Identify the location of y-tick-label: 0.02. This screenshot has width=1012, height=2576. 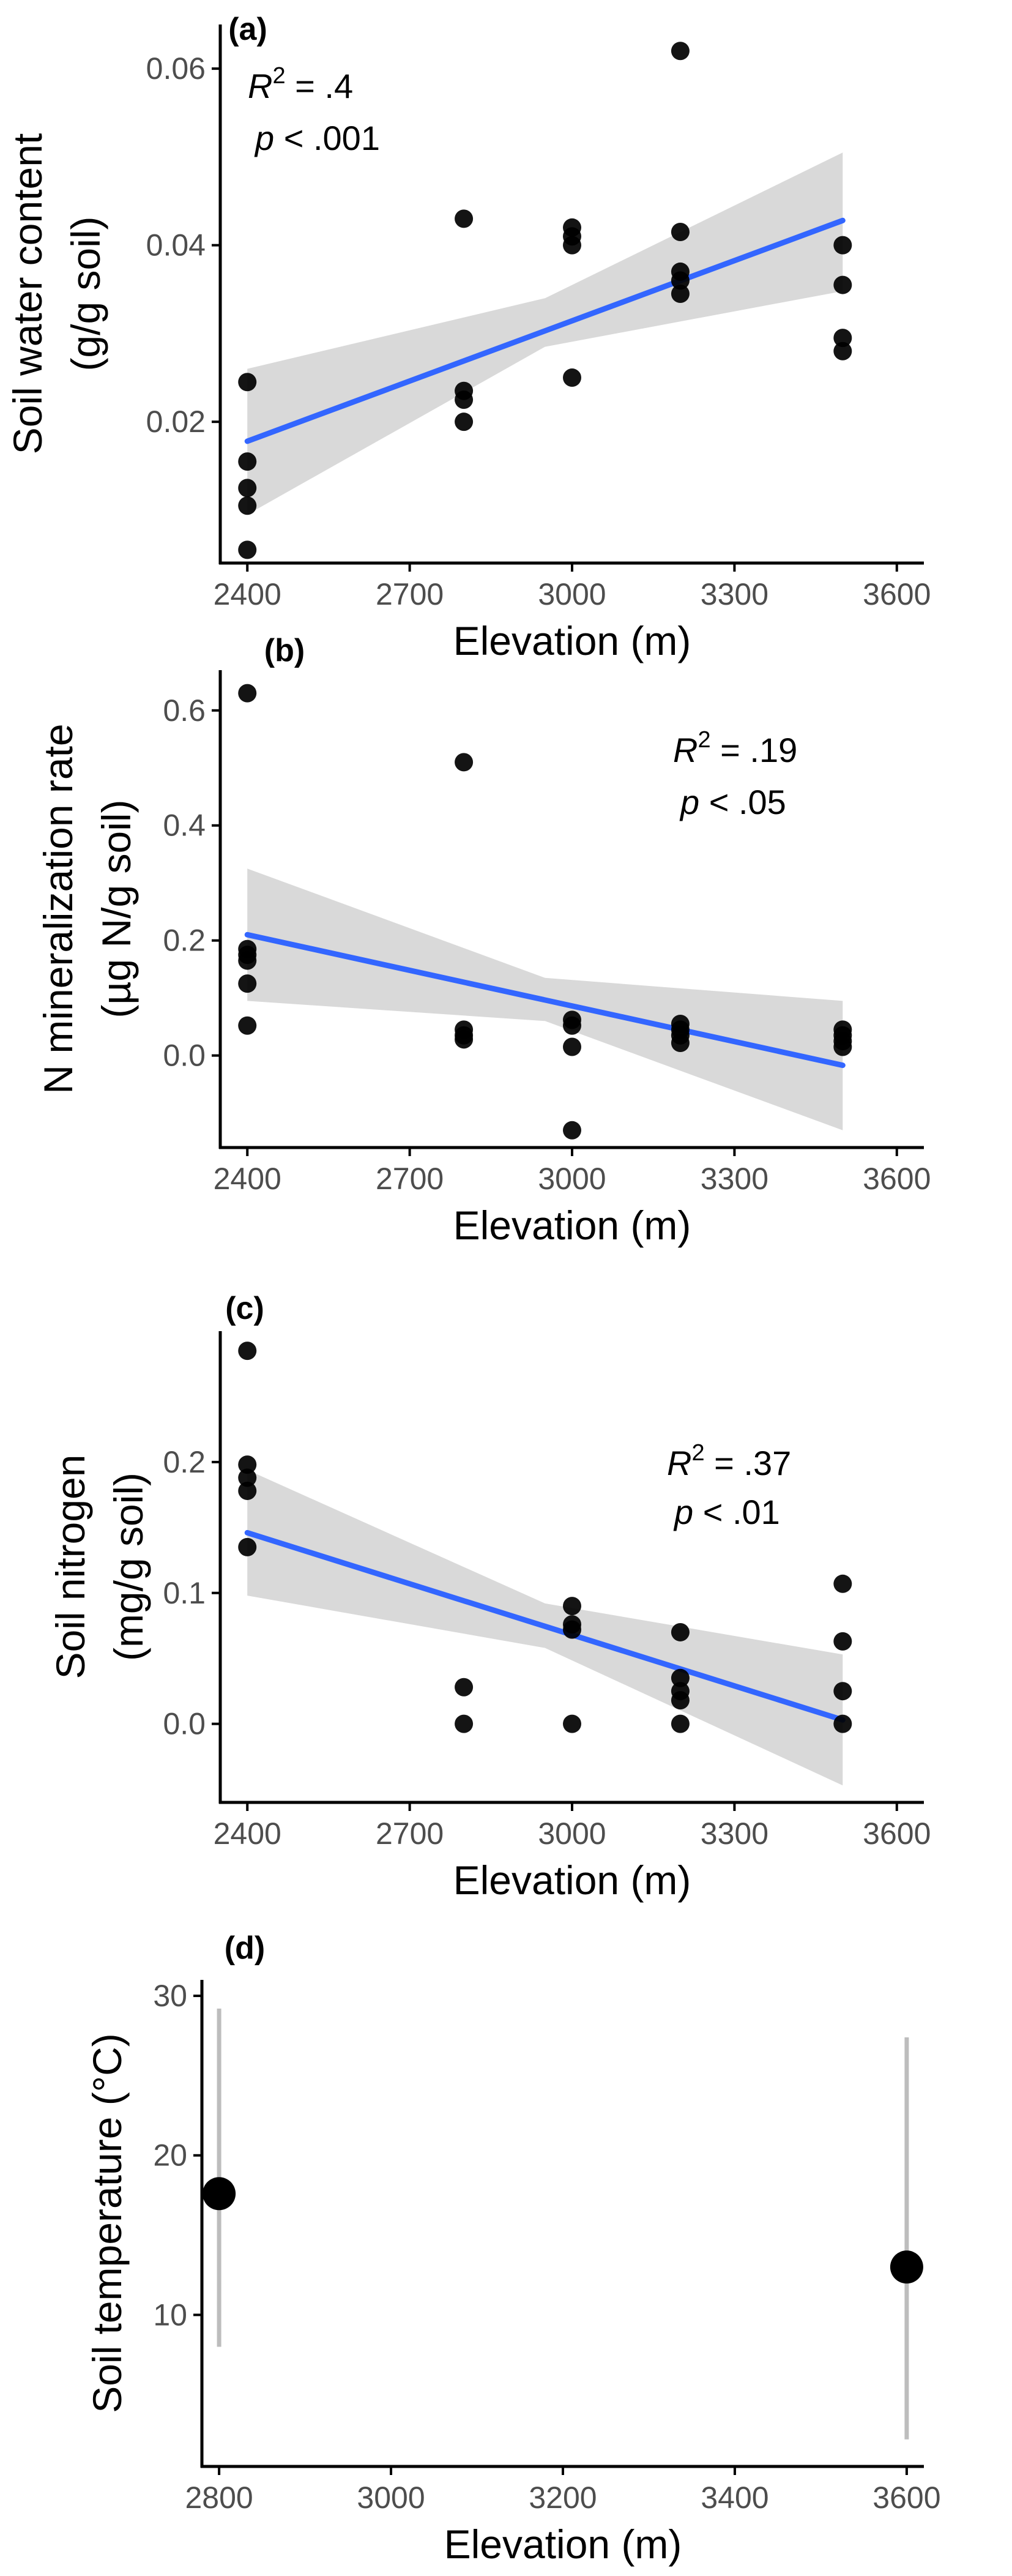
(176, 422).